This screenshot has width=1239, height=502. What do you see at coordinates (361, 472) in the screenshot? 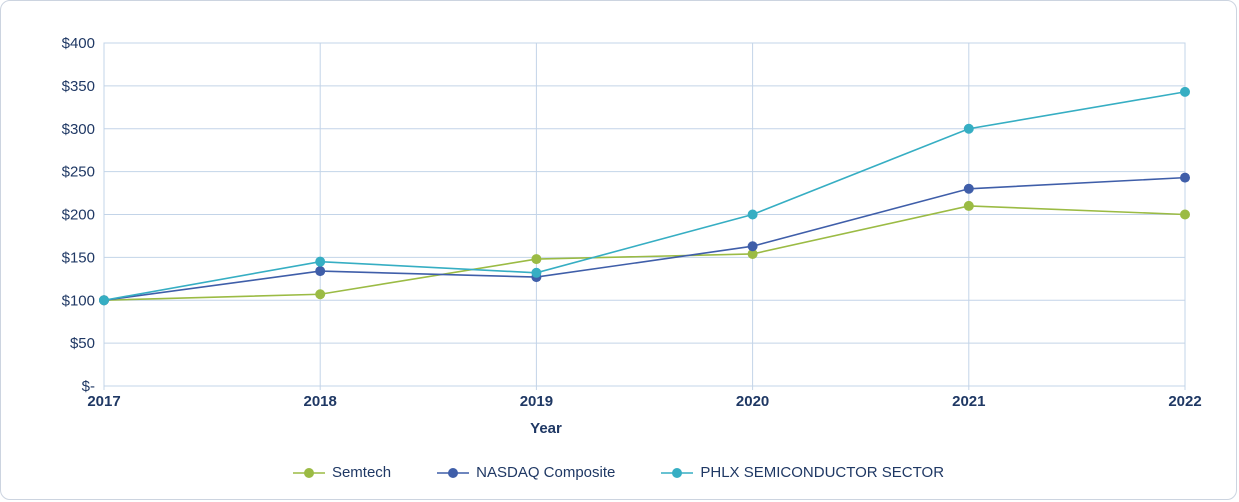
I see `legend-label: Semtech` at bounding box center [361, 472].